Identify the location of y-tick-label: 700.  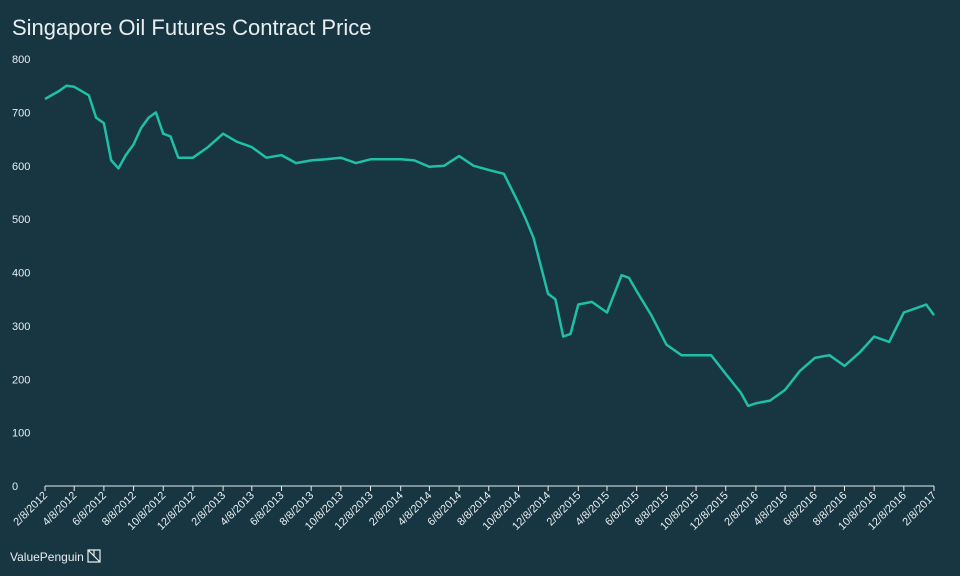
(21, 113).